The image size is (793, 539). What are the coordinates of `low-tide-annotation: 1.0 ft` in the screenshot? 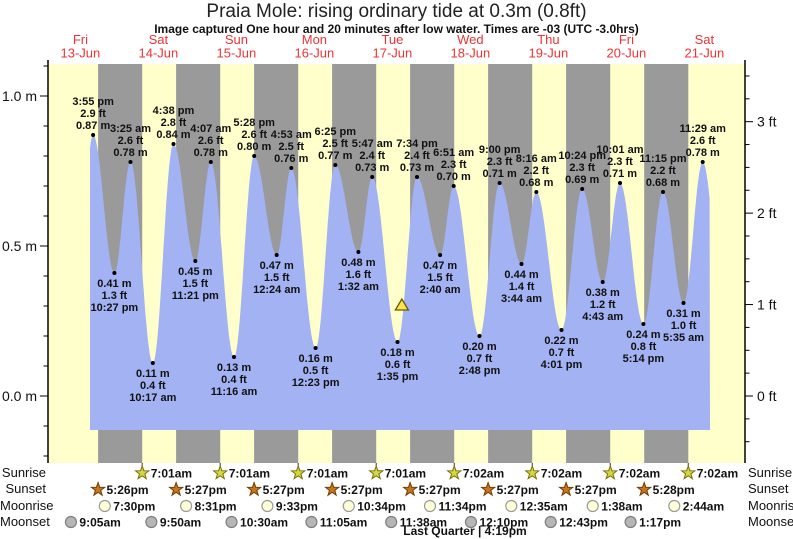 It's located at (684, 326).